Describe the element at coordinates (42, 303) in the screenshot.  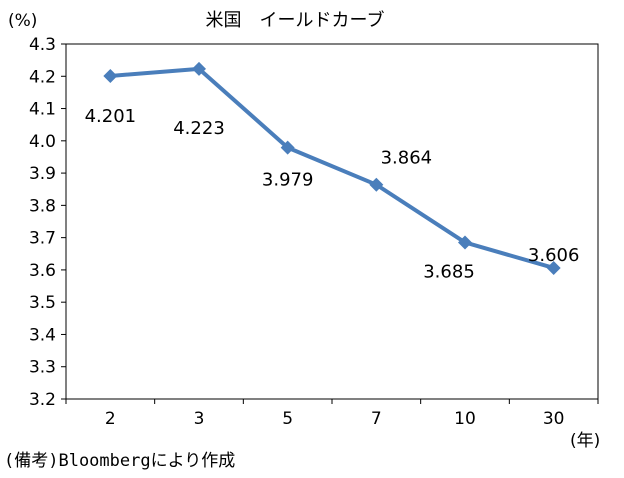
I see `y-tick-label: 3.5` at that location.